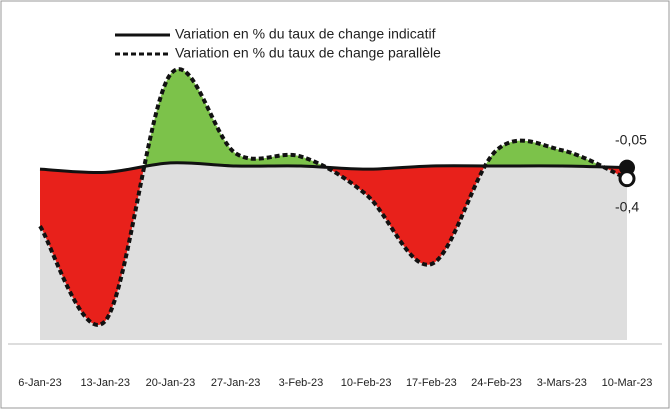 Image resolution: width=670 pixels, height=409 pixels. I want to click on x-tick-label: 17-Feb-23, so click(431, 383).